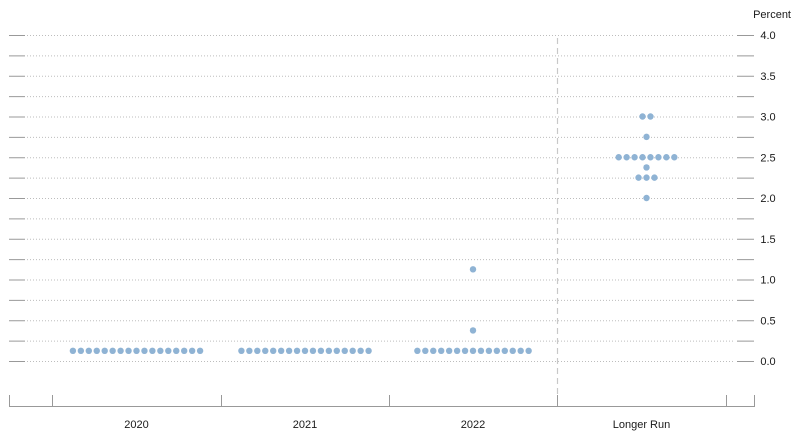 The width and height of the screenshot is (800, 439). I want to click on y-tick-label: 0.0, so click(767, 362).